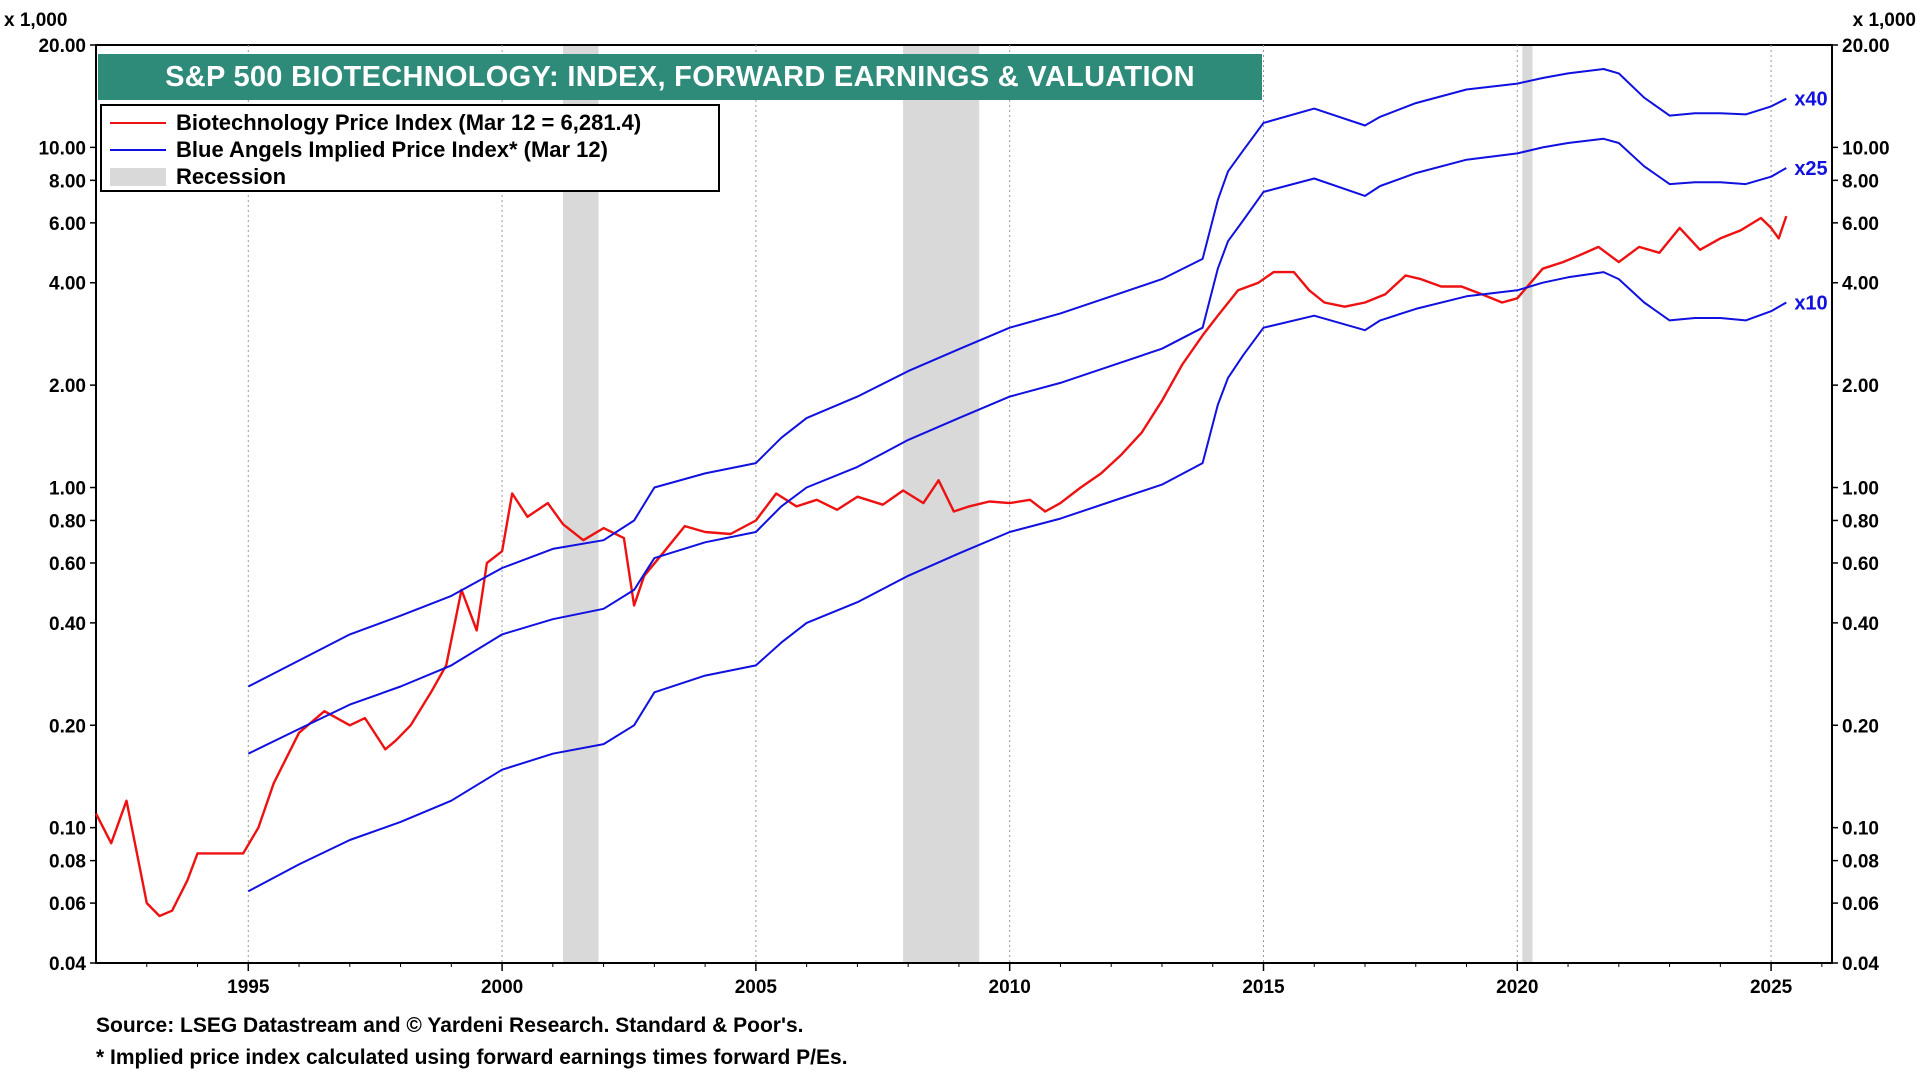 Image resolution: width=1920 pixels, height=1080 pixels. Describe the element at coordinates (67, 862) in the screenshot. I see `y-tick-label-left: 0.08` at that location.